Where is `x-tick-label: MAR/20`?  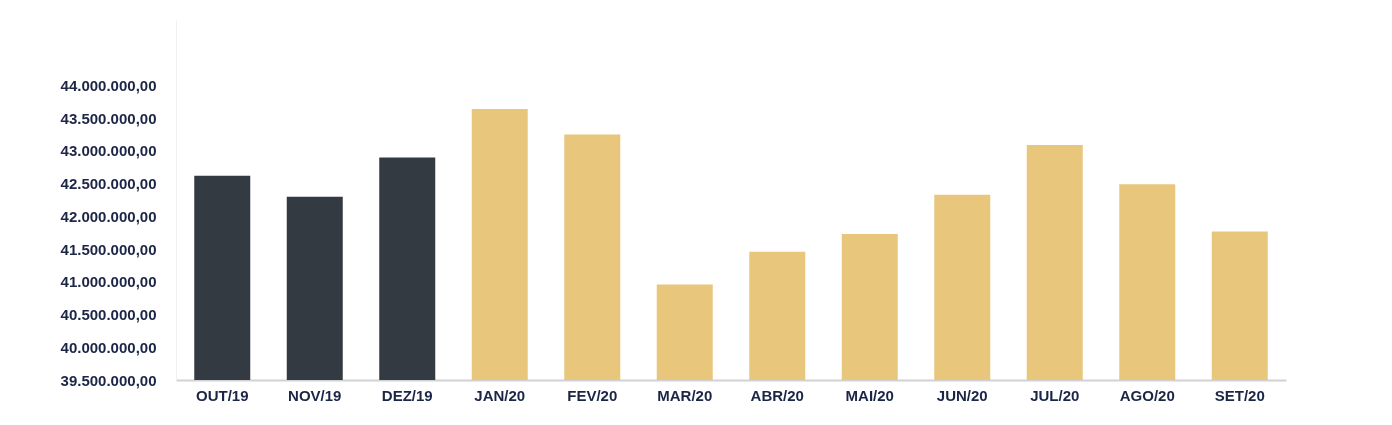 x-tick-label: MAR/20 is located at coordinates (685, 395).